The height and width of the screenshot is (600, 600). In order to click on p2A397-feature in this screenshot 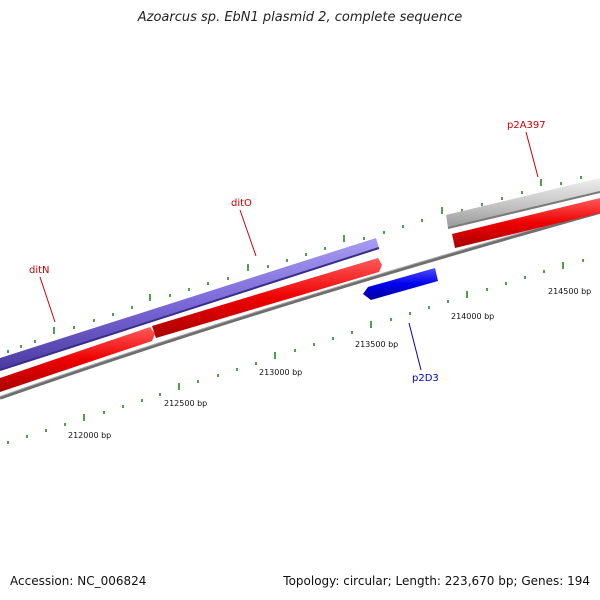, I will do `click(523, 203)`.